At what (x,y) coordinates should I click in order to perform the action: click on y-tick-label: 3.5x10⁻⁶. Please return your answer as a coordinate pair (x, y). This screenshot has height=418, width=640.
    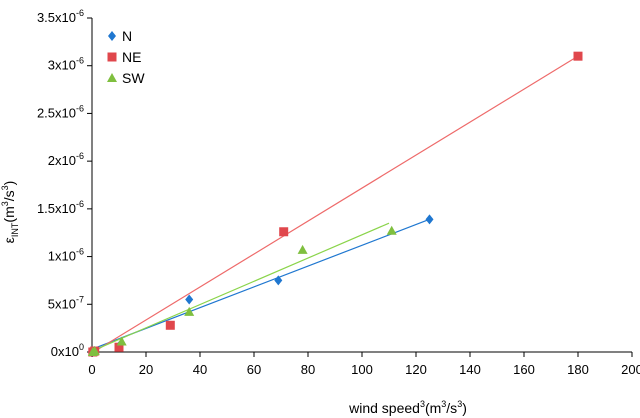
    Looking at the image, I should click on (60, 16).